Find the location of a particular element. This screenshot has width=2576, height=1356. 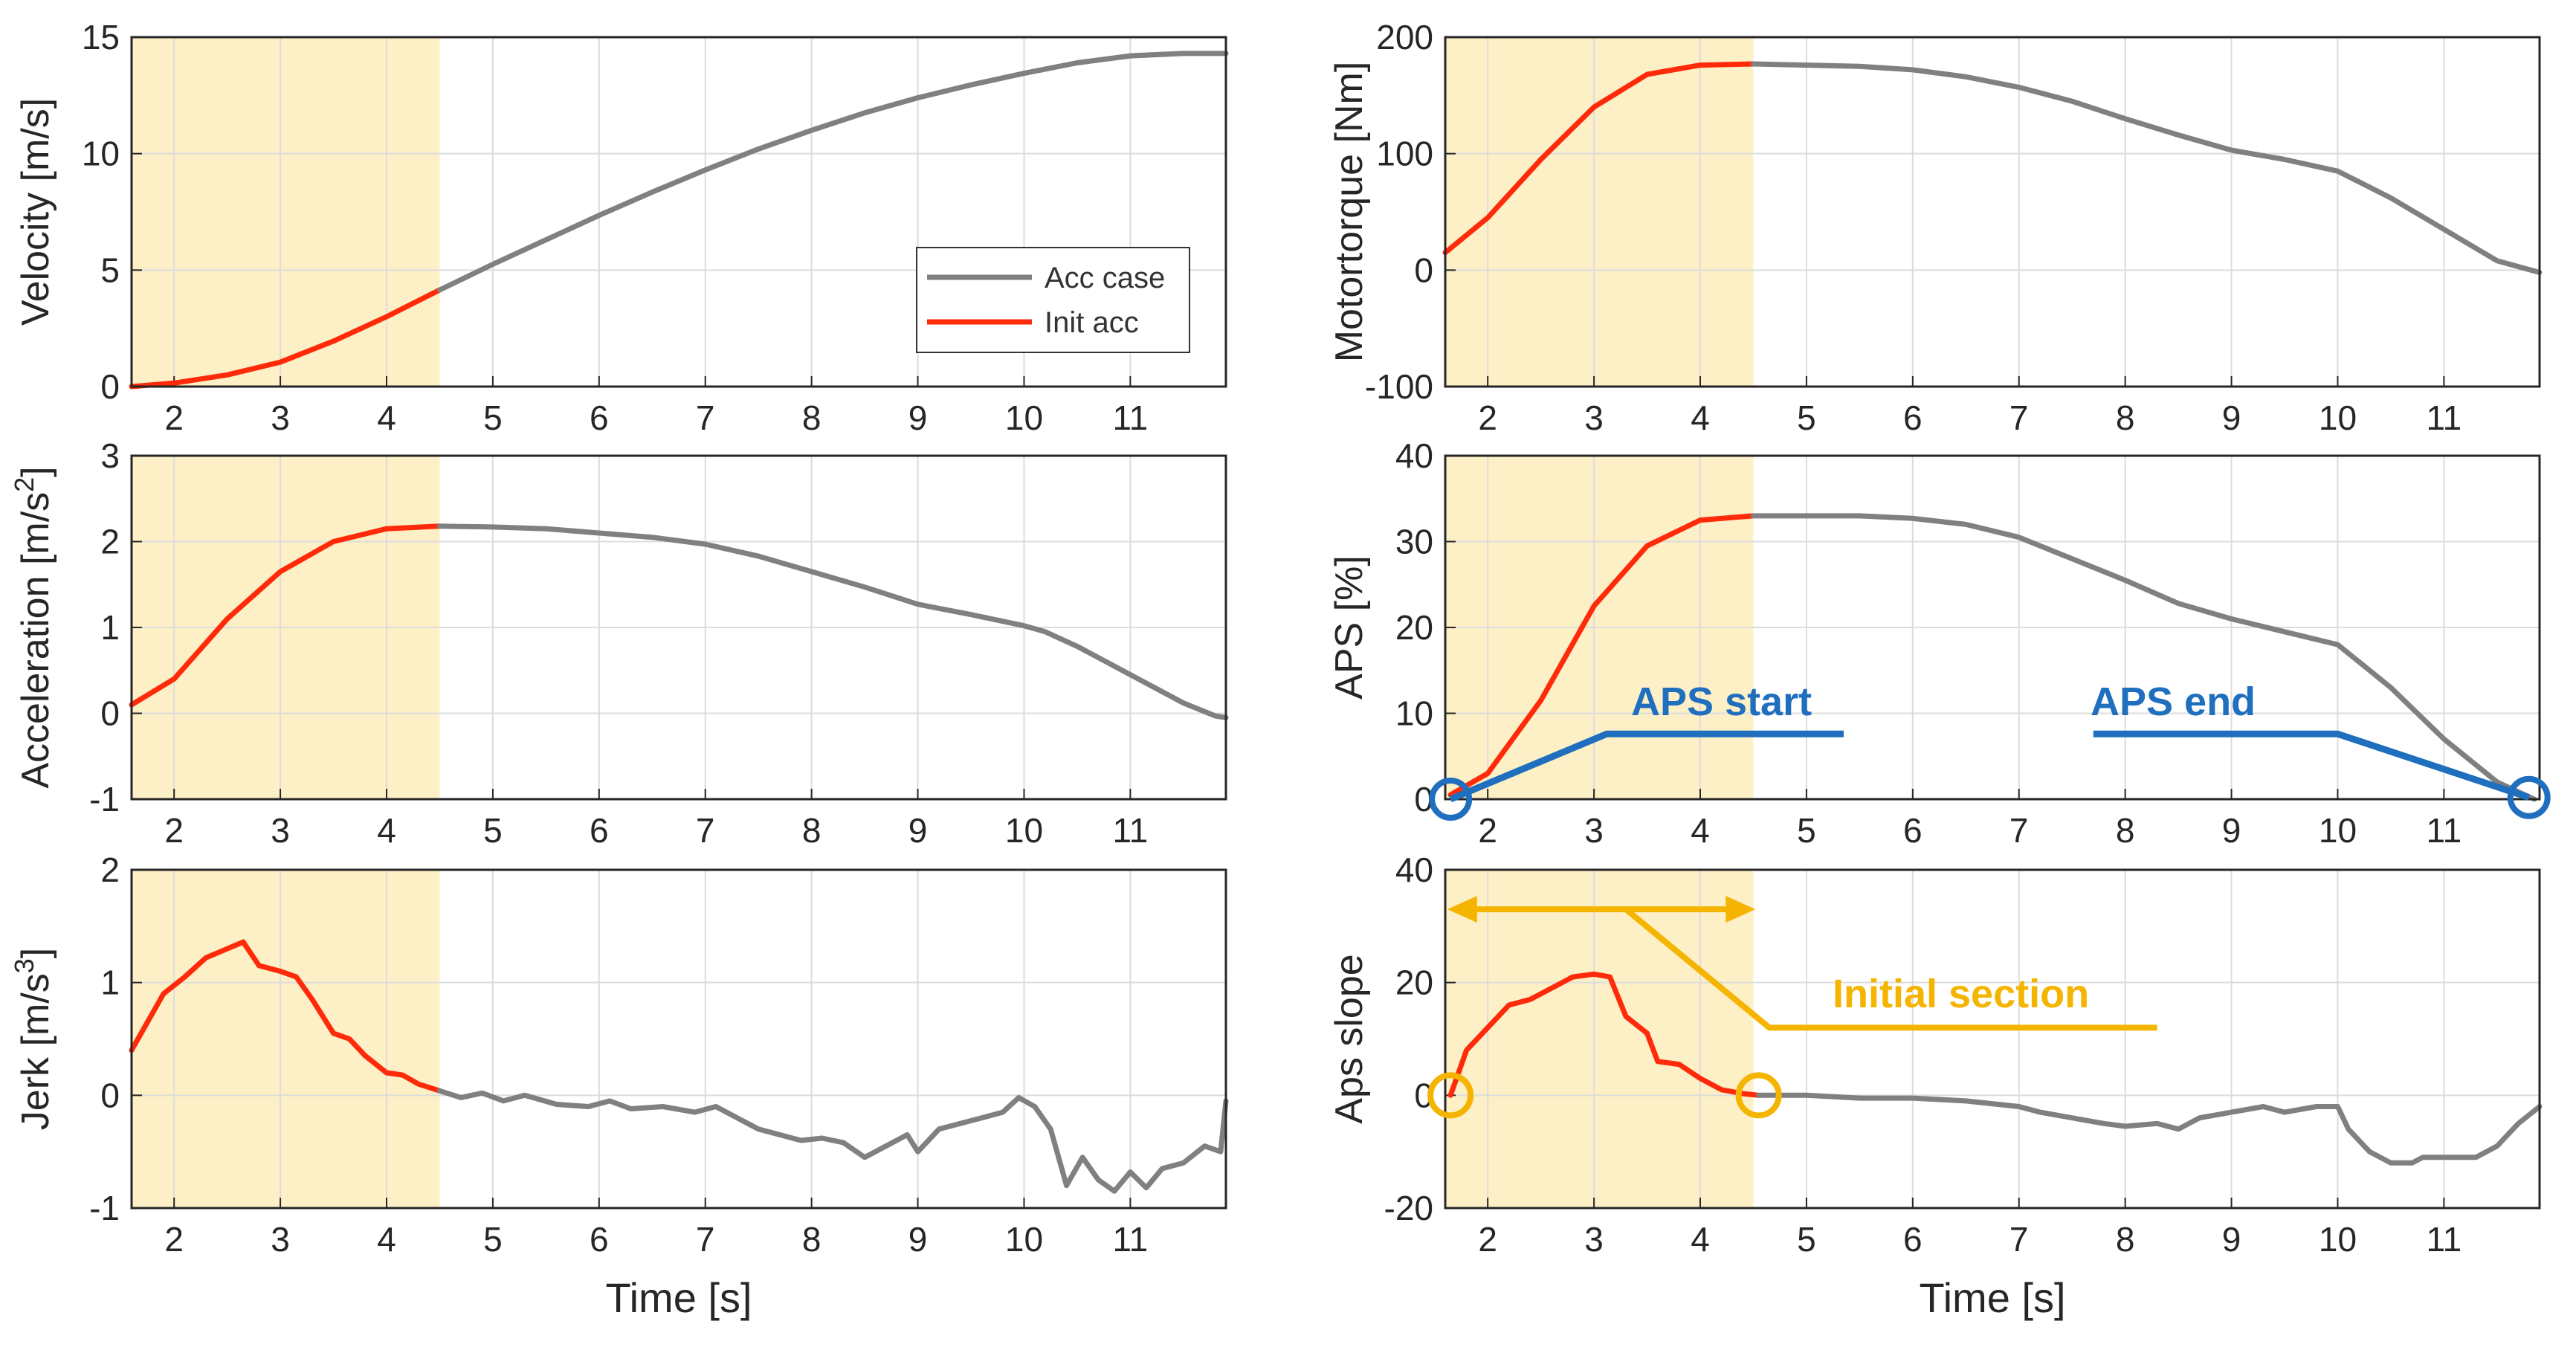

aps-xtick-label: 8 is located at coordinates (2125, 831).